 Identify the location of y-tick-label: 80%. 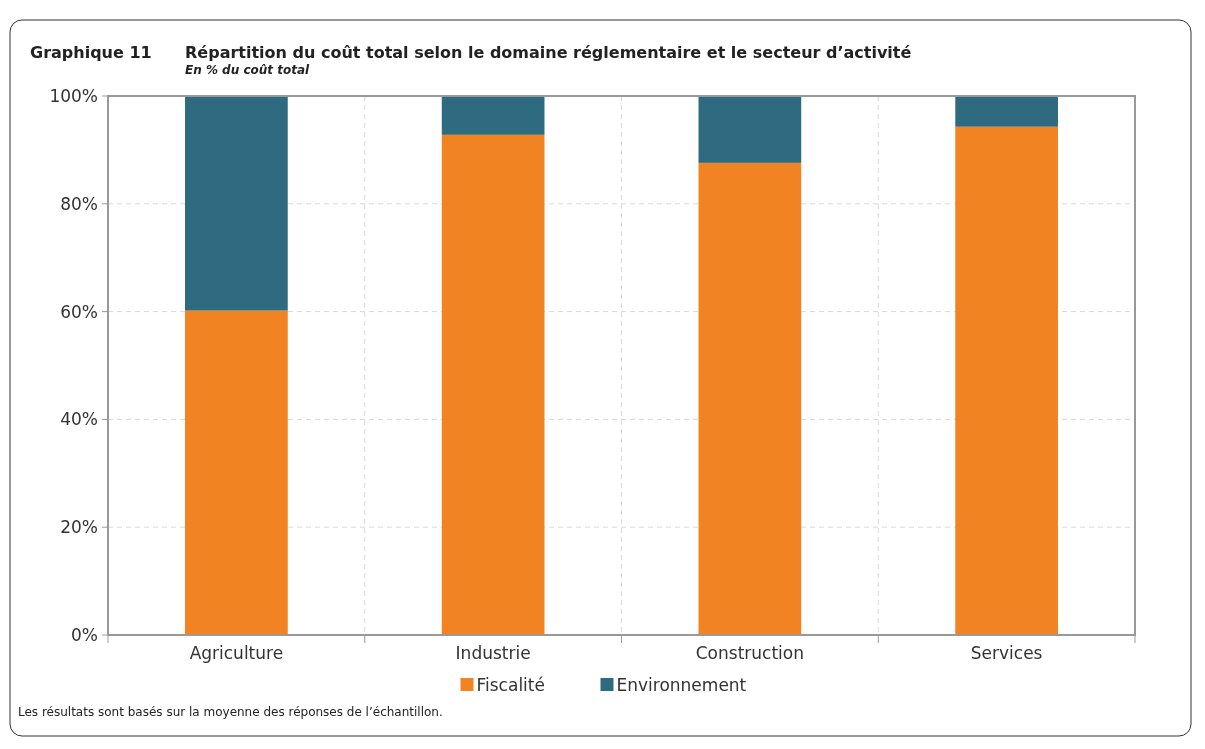
(79, 203).